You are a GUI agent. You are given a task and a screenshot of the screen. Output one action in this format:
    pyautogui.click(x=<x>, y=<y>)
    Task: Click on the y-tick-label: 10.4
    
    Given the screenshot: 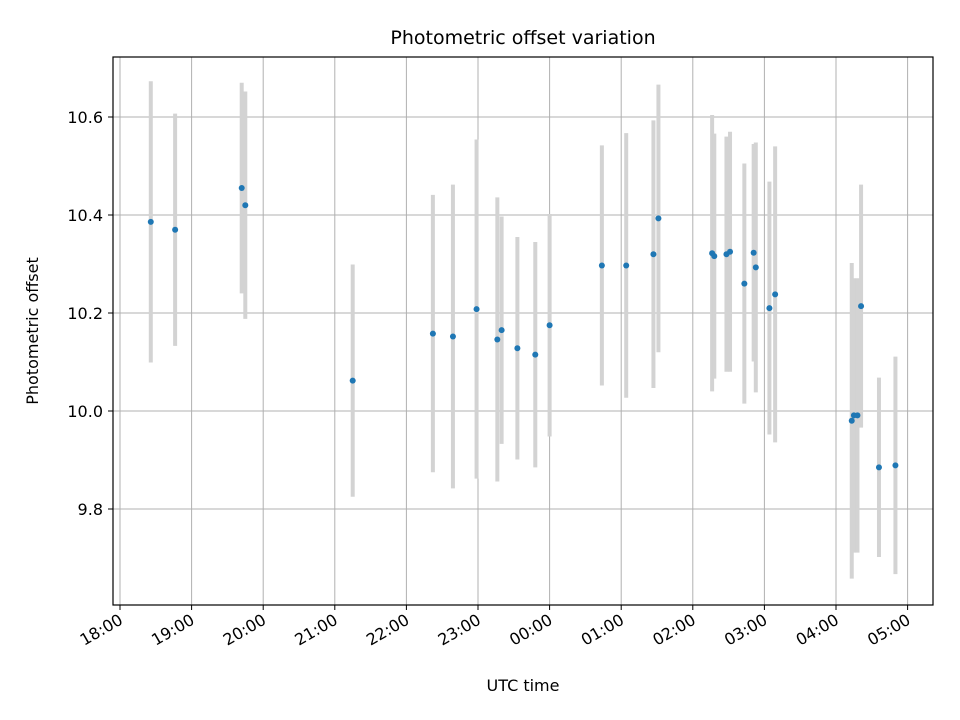 What is the action you would take?
    pyautogui.click(x=85, y=215)
    